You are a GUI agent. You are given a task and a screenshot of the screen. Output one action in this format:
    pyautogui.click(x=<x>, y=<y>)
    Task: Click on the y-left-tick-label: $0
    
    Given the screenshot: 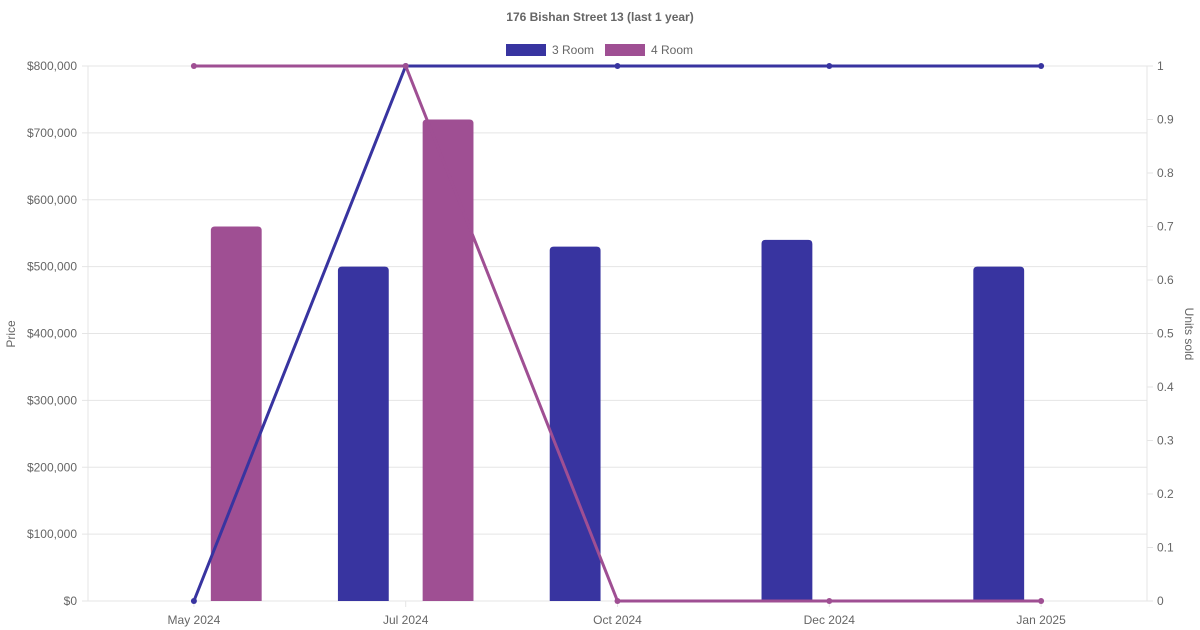 What is the action you would take?
    pyautogui.click(x=71, y=601)
    